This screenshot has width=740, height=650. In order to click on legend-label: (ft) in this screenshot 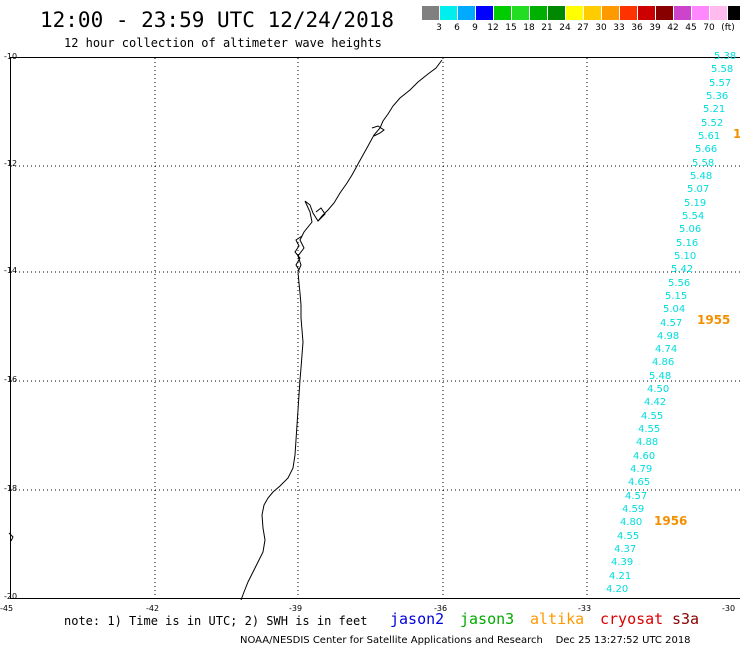, I will do `click(728, 28)`.